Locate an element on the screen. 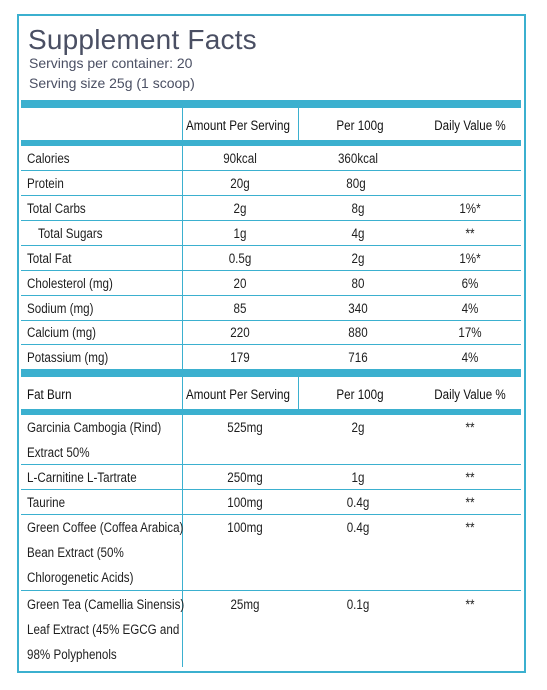  nutrient-per-100g: 80 is located at coordinates (358, 283).